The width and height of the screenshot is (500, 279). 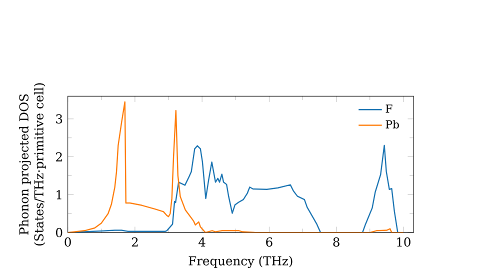 I want to click on x-tick-label: 2, so click(x=135, y=241).